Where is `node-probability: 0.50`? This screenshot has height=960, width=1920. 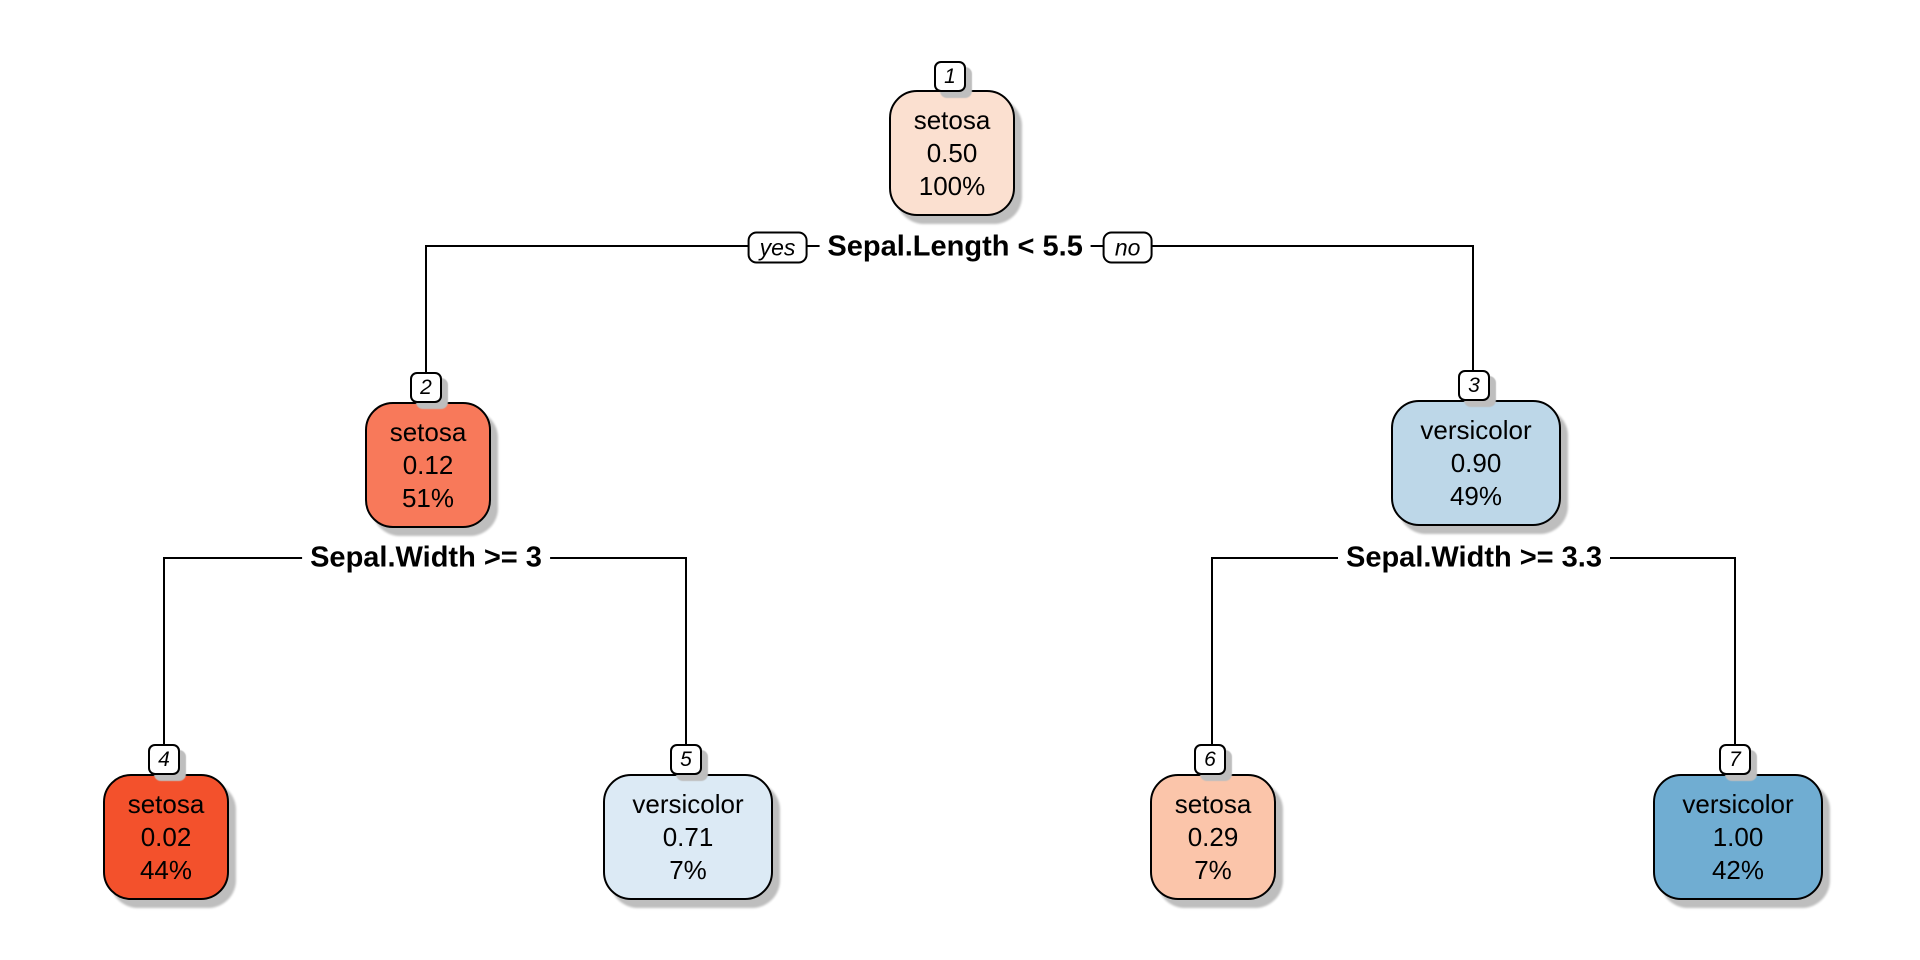 node-probability: 0.50 is located at coordinates (952, 152).